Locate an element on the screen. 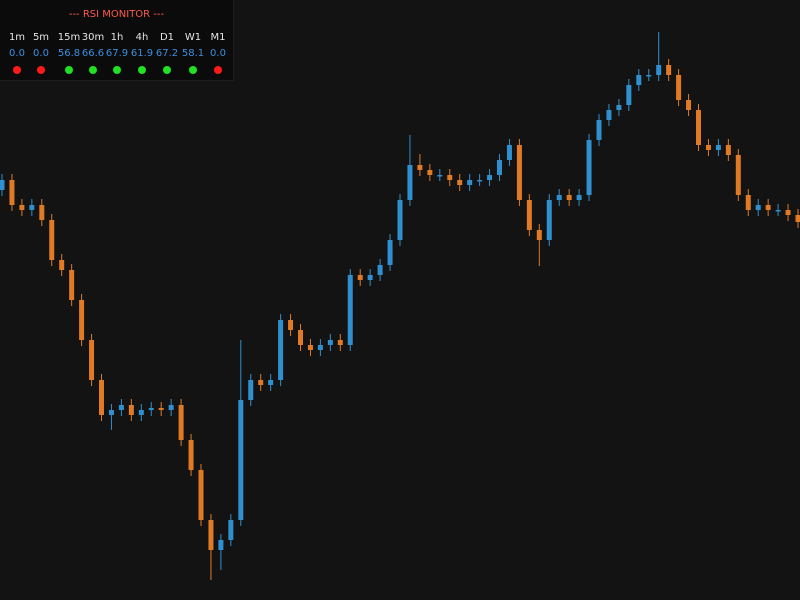 Image resolution: width=800 pixels, height=600 pixels. rsi-value: 67.9 is located at coordinates (117, 53).